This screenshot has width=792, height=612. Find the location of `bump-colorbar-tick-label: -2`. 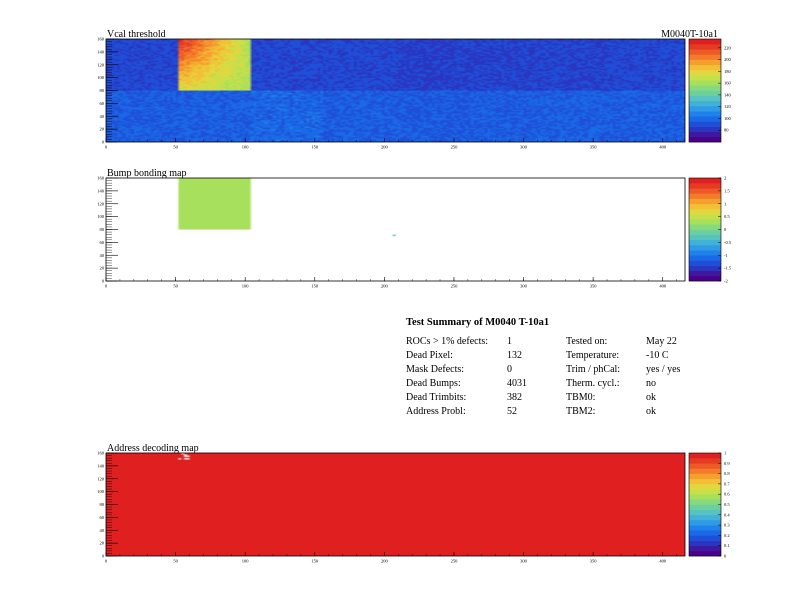

bump-colorbar-tick-label: -2 is located at coordinates (726, 281).